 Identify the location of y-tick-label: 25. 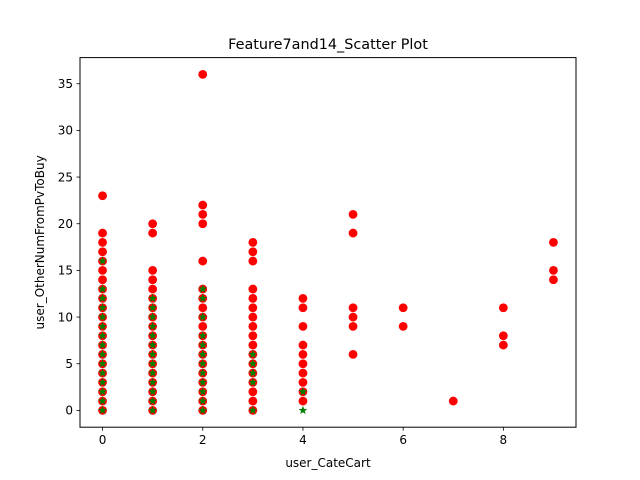
(65, 177).